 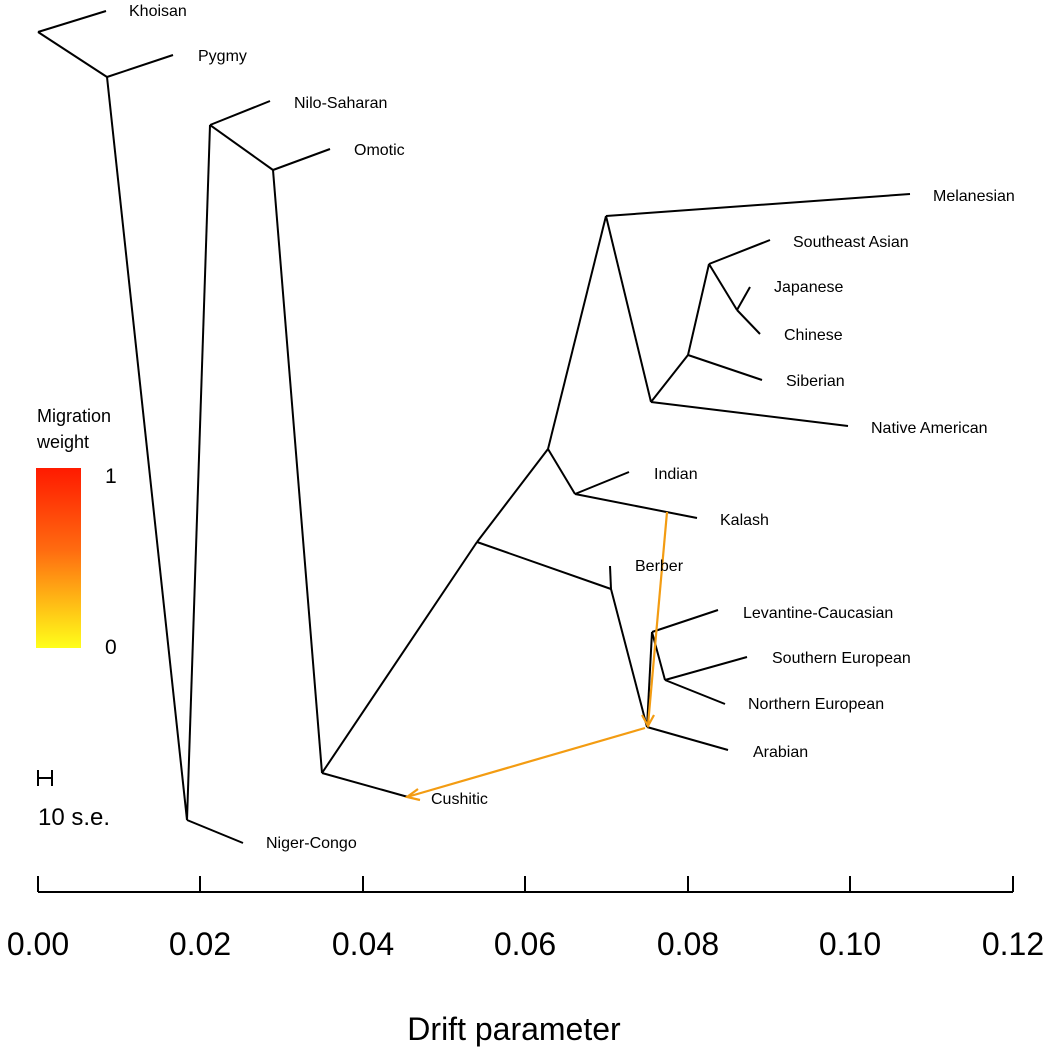 What do you see at coordinates (379, 150) in the screenshot?
I see `leaf-label-omotic: Omotic` at bounding box center [379, 150].